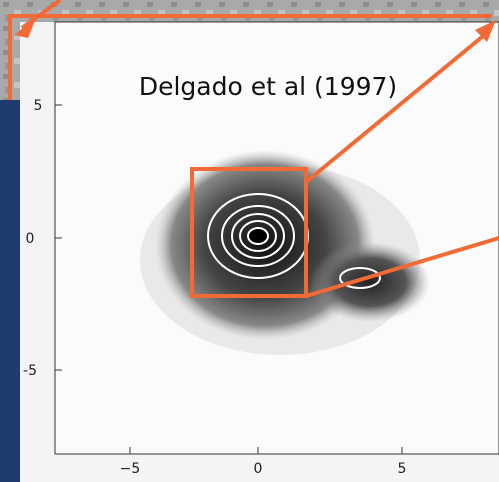  Describe the element at coordinates (38, 106) in the screenshot. I see `y-tick-label: 5` at that location.